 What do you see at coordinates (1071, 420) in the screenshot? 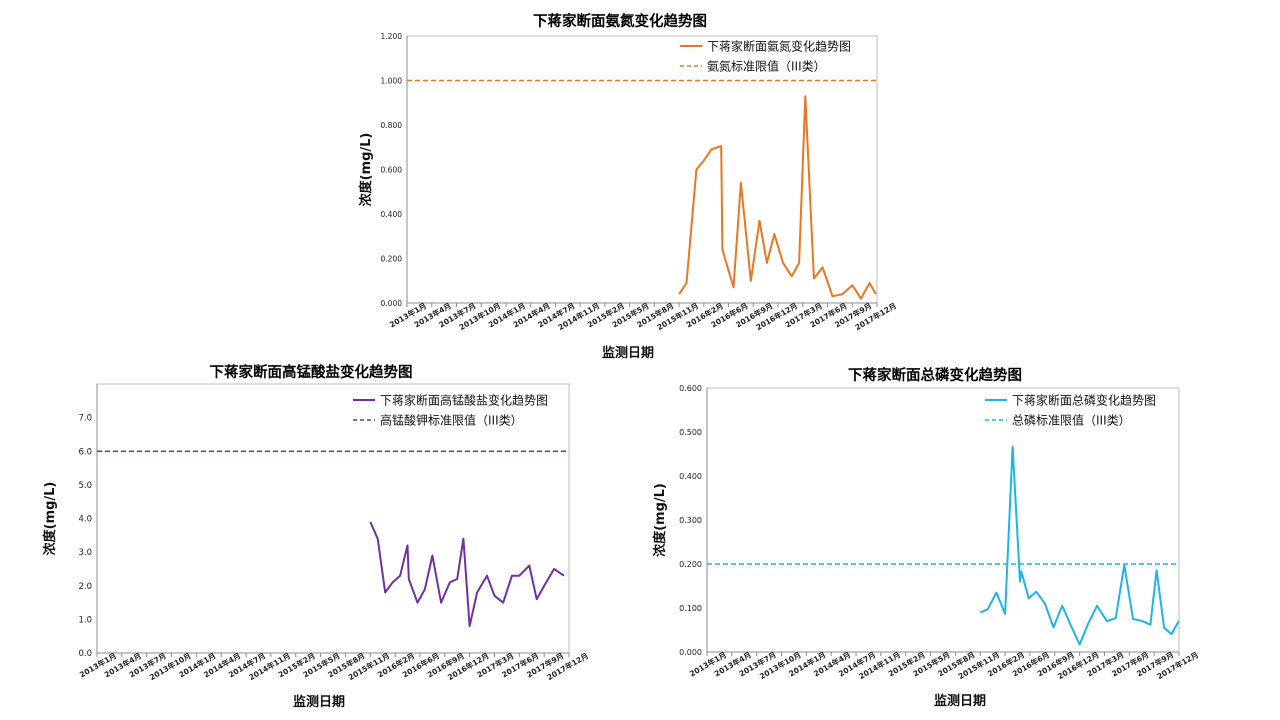
I see `legend-standard-label: 总磷标准限值（III类）` at bounding box center [1071, 420].